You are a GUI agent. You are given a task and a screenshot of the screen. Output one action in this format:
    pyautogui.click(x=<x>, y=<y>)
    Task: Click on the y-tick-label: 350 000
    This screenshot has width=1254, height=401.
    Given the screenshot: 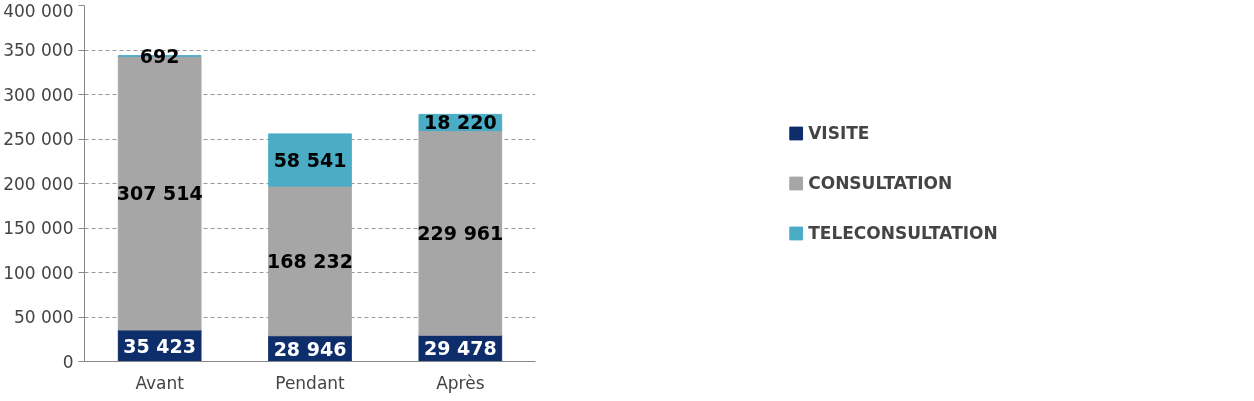 What is the action you would take?
    pyautogui.click(x=38, y=50)
    